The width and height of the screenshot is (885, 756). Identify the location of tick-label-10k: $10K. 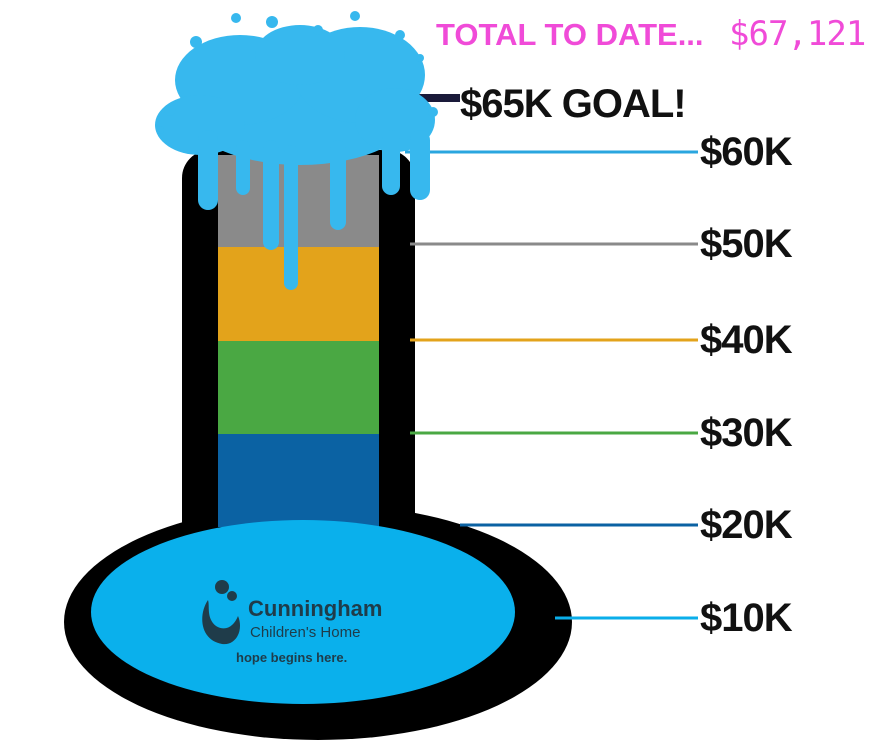
(746, 618).